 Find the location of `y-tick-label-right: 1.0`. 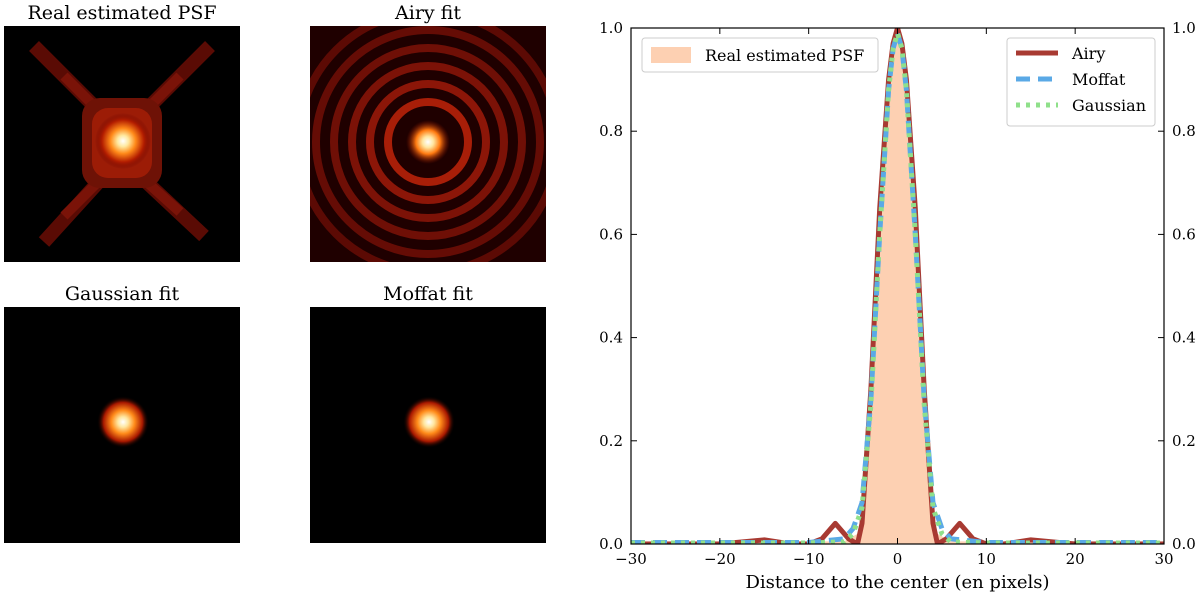

y-tick-label-right: 1.0 is located at coordinates (1184, 28).